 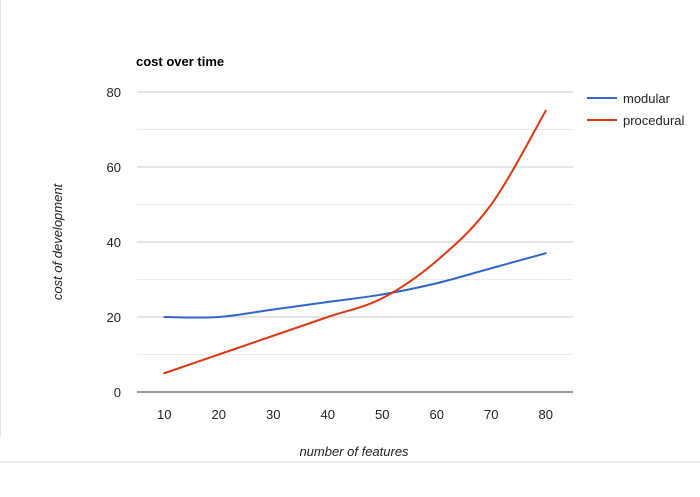 What do you see at coordinates (350, 462) in the screenshot?
I see `bottom-divider` at bounding box center [350, 462].